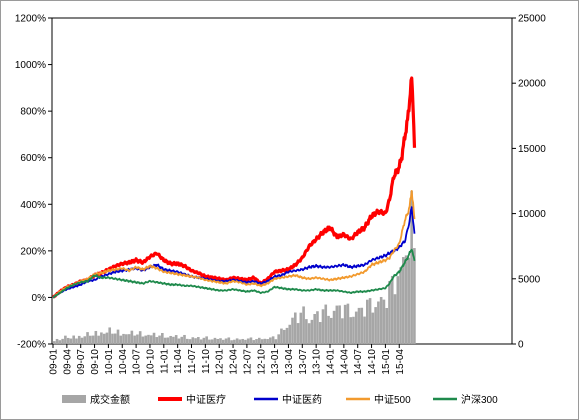  Describe the element at coordinates (33, 158) in the screenshot. I see `y-left-tick-label: 600%` at that location.